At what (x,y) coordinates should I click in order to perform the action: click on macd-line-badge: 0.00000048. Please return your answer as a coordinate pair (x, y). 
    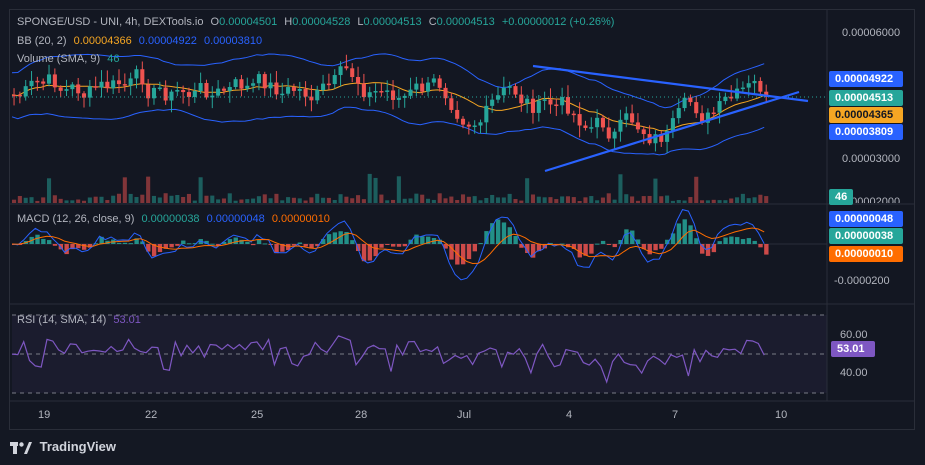
    Looking at the image, I should click on (866, 219).